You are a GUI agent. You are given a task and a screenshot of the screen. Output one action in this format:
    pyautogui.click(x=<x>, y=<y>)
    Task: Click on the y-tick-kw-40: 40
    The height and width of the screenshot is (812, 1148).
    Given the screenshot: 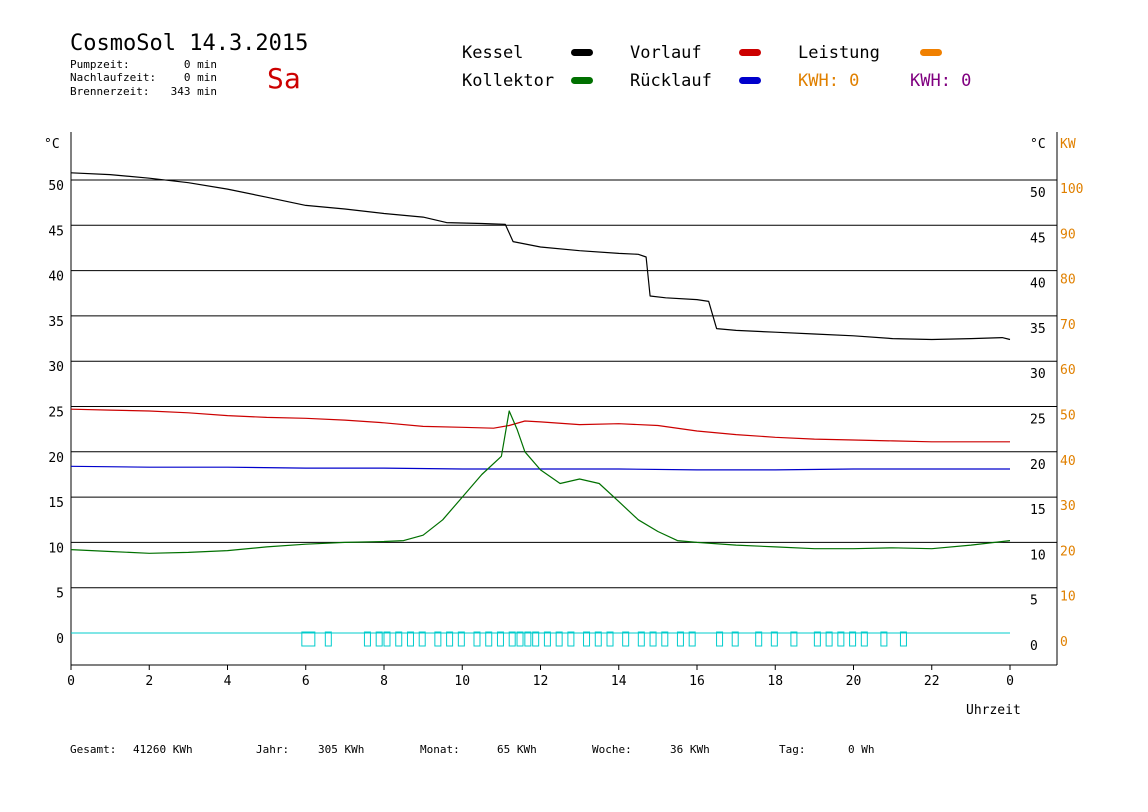 What is the action you would take?
    pyautogui.click(x=1068, y=461)
    